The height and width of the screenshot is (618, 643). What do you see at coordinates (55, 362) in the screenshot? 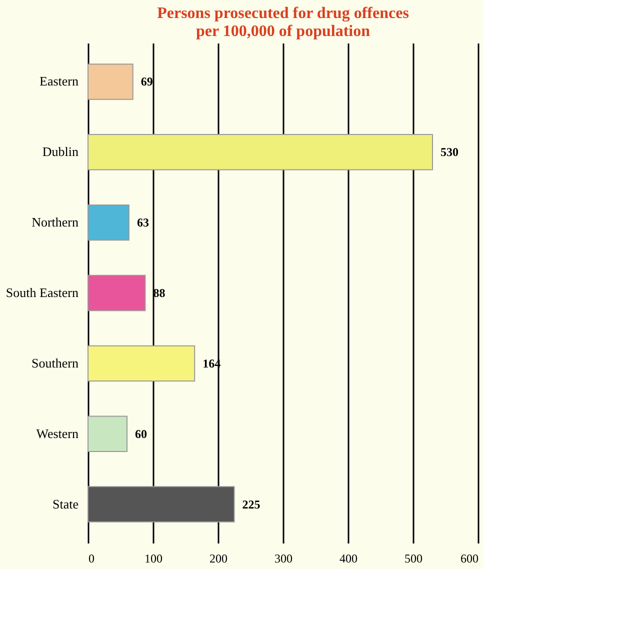
I see `y-tick-label: Southern` at bounding box center [55, 362].